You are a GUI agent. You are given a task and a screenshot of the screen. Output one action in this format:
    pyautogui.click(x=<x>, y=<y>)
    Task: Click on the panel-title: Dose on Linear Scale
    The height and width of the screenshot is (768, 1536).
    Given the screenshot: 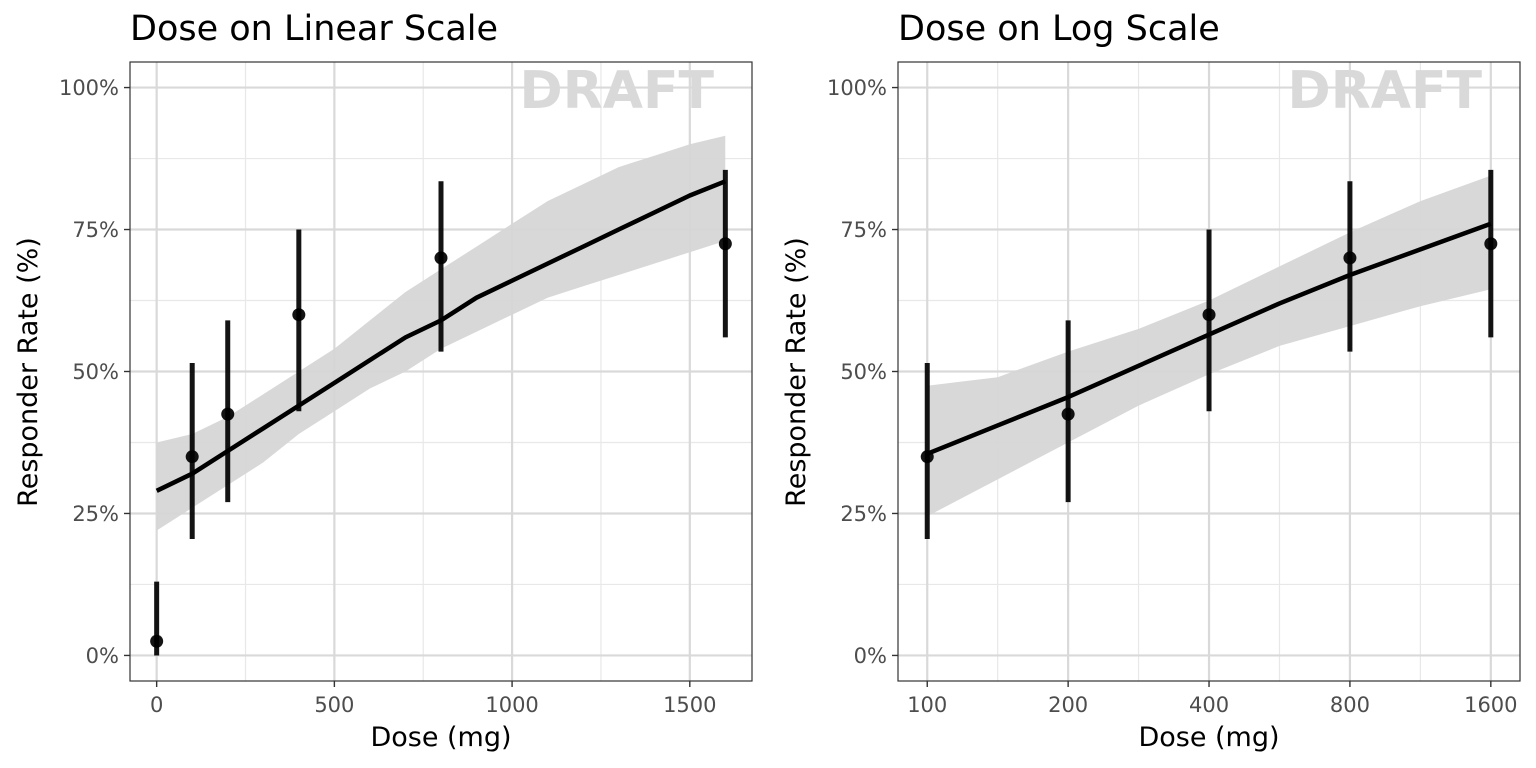 What is the action you would take?
    pyautogui.click(x=314, y=29)
    